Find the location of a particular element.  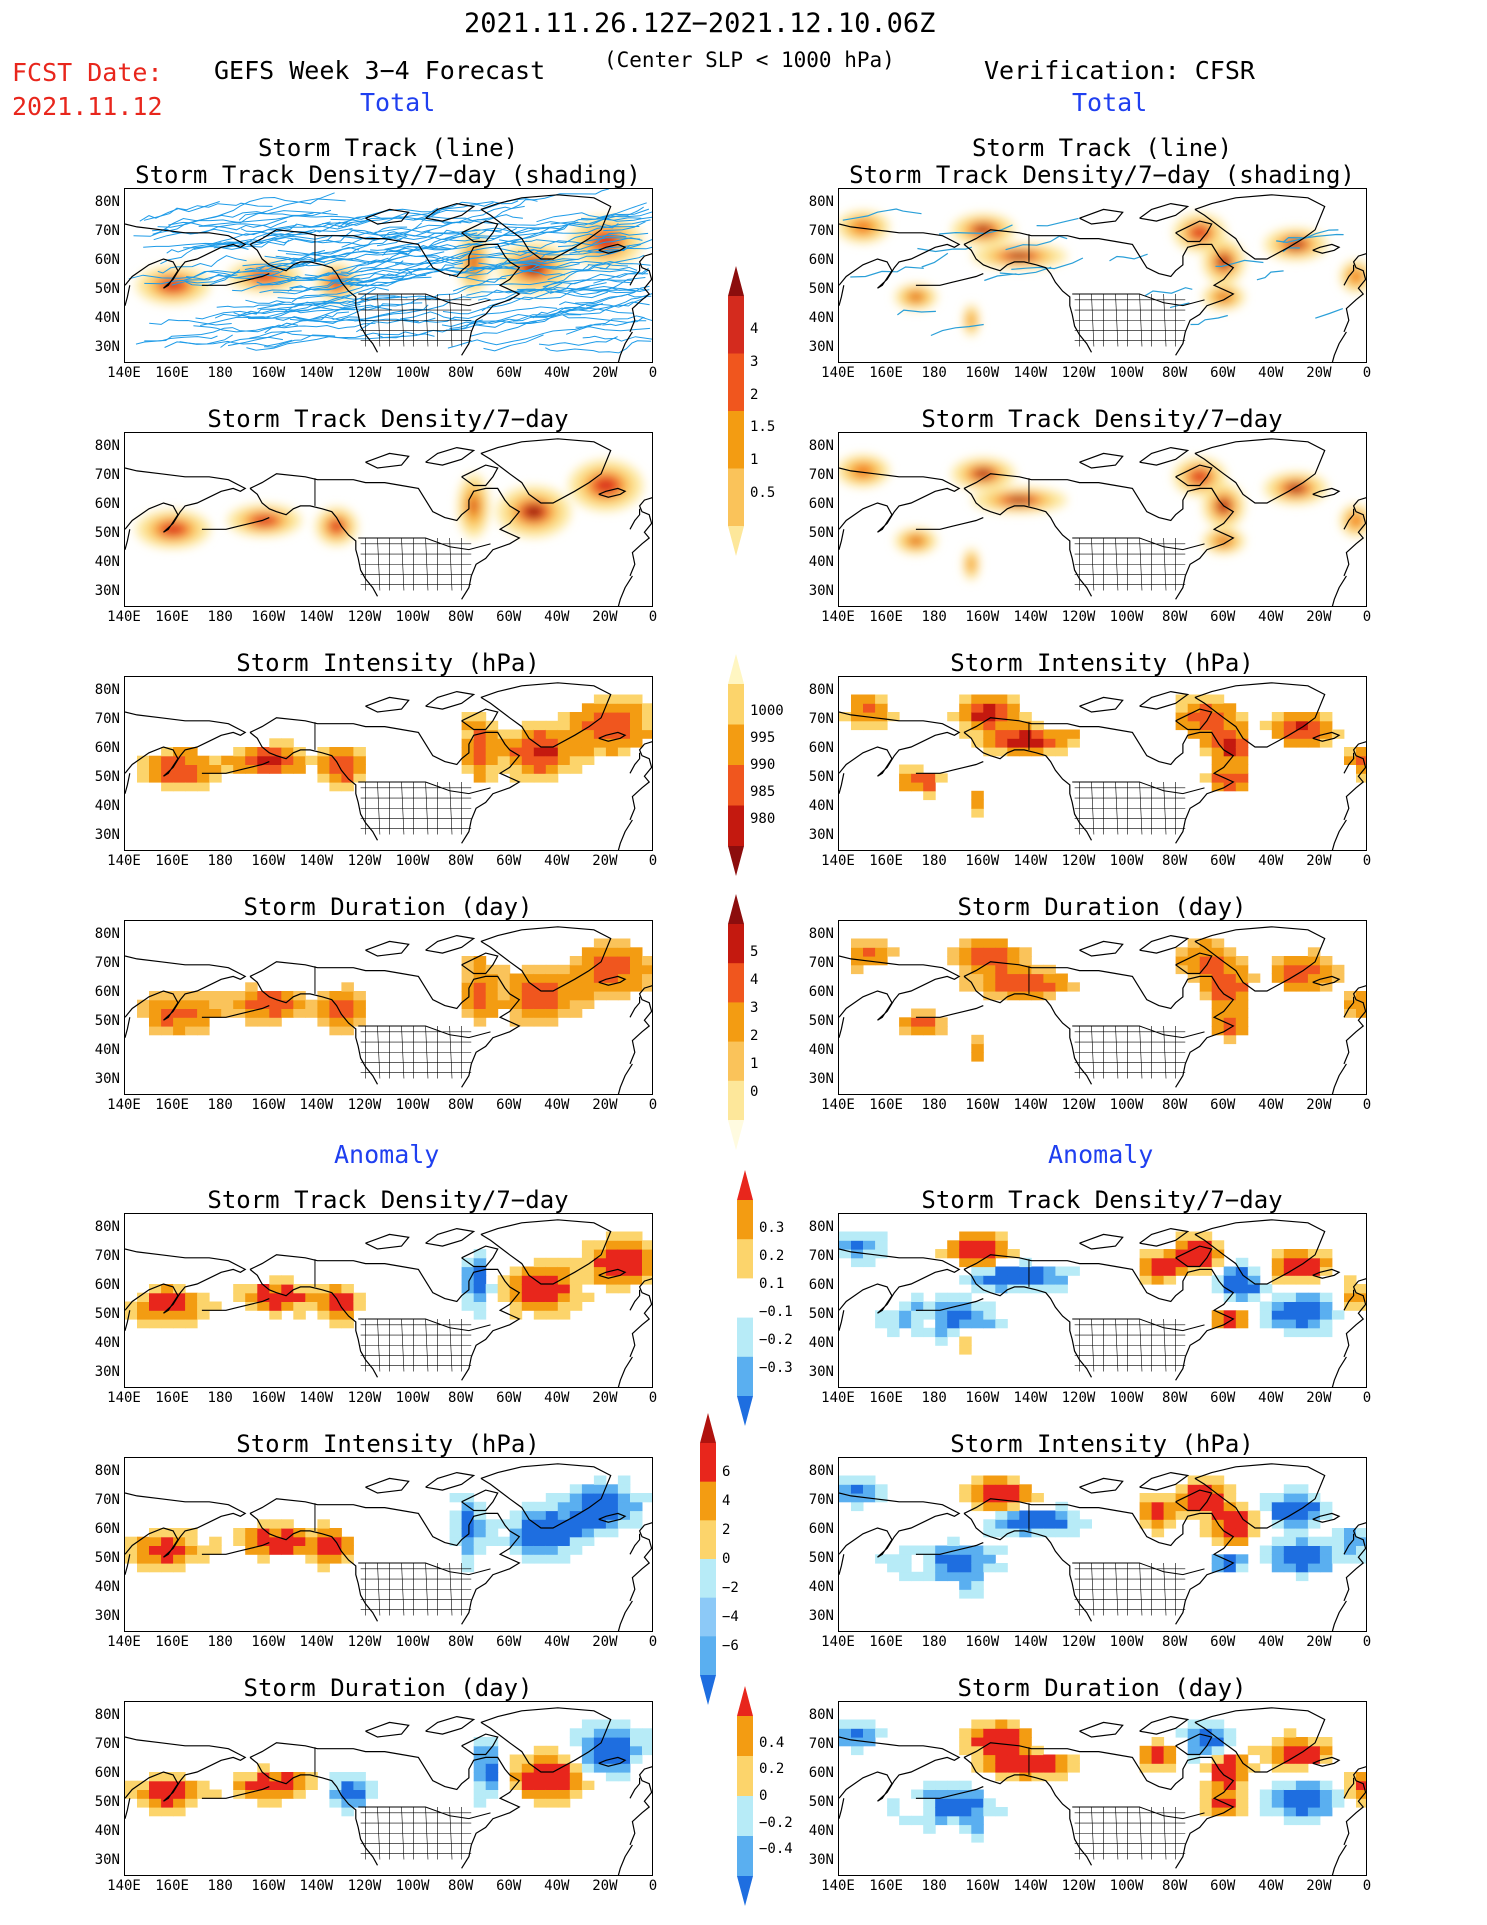

lon-tick-label: 120W is located at coordinates (364, 617).